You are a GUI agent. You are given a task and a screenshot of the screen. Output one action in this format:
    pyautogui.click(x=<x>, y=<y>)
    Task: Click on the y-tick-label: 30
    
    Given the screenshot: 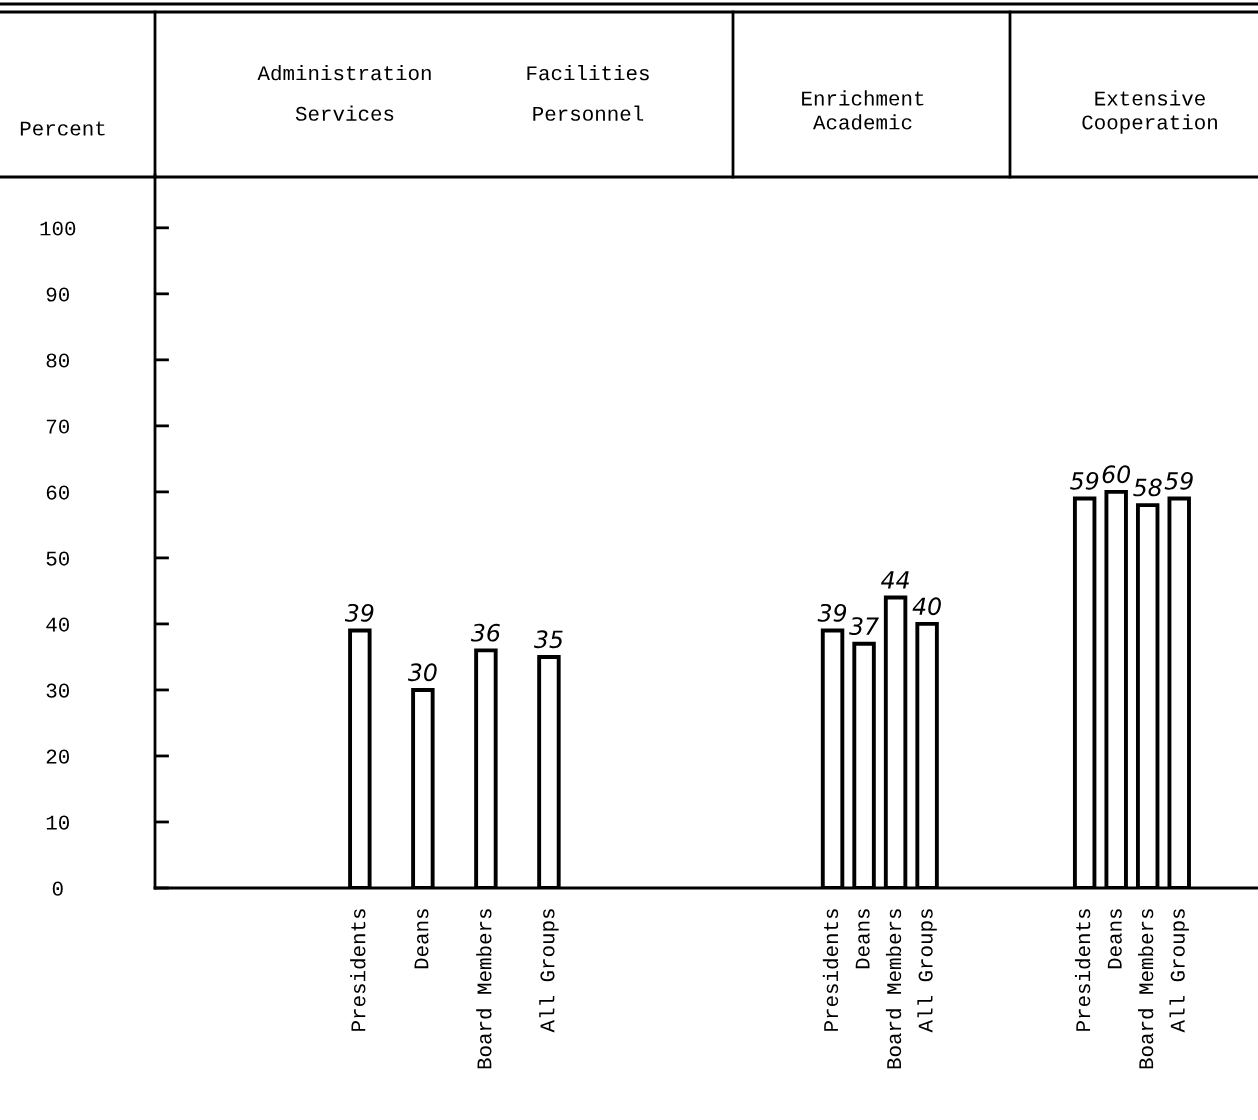 What is the action you would take?
    pyautogui.click(x=57, y=690)
    